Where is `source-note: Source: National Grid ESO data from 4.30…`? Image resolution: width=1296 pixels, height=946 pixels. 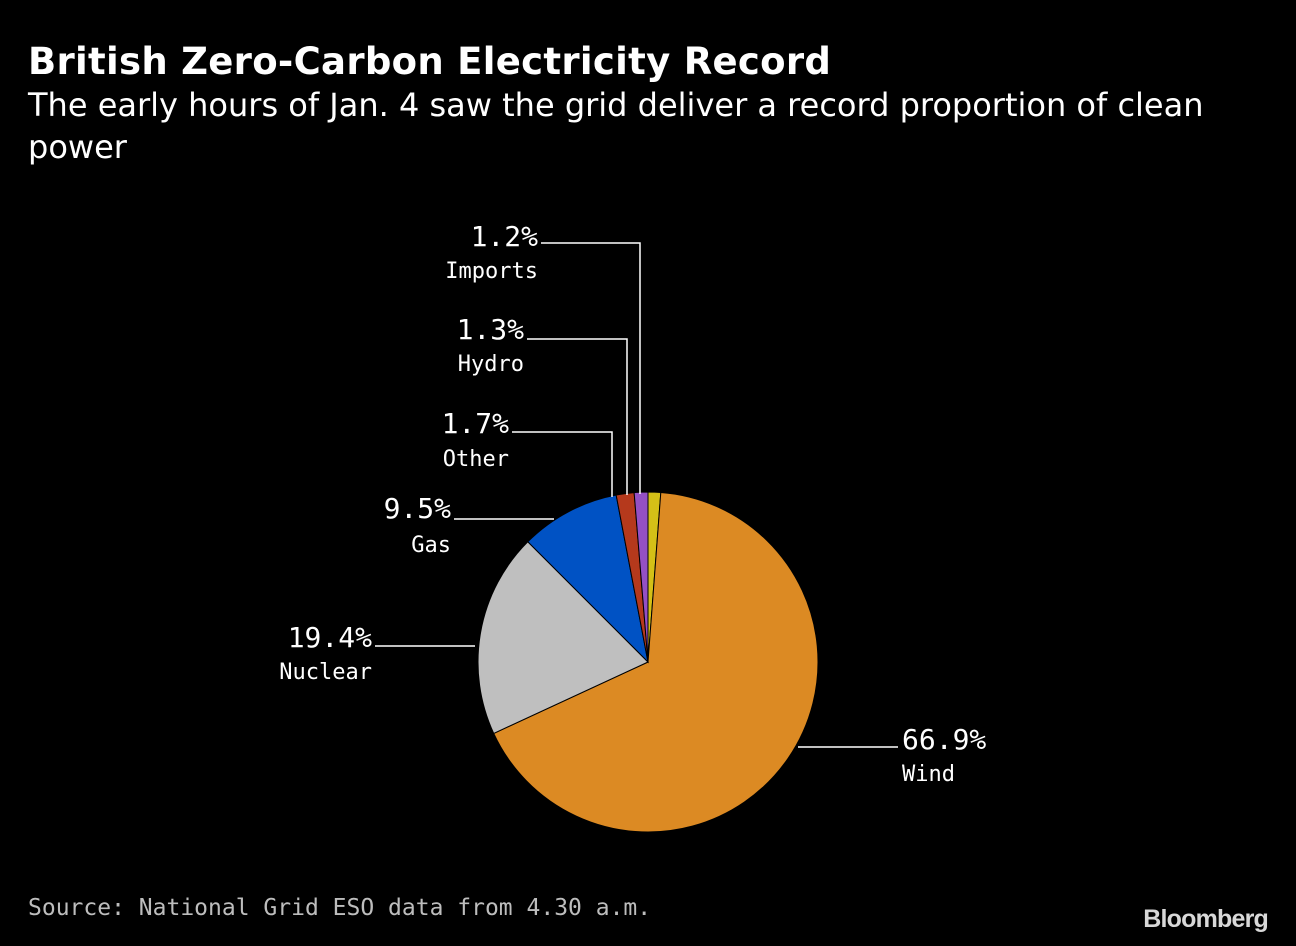 source-note: Source: National Grid ESO data from 4.30… is located at coordinates (340, 908).